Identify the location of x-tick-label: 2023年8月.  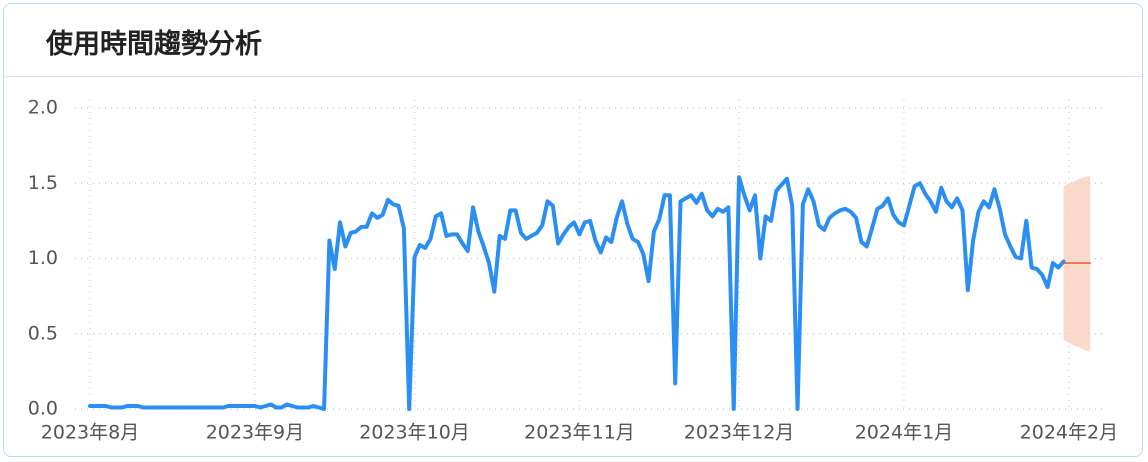
(90, 433).